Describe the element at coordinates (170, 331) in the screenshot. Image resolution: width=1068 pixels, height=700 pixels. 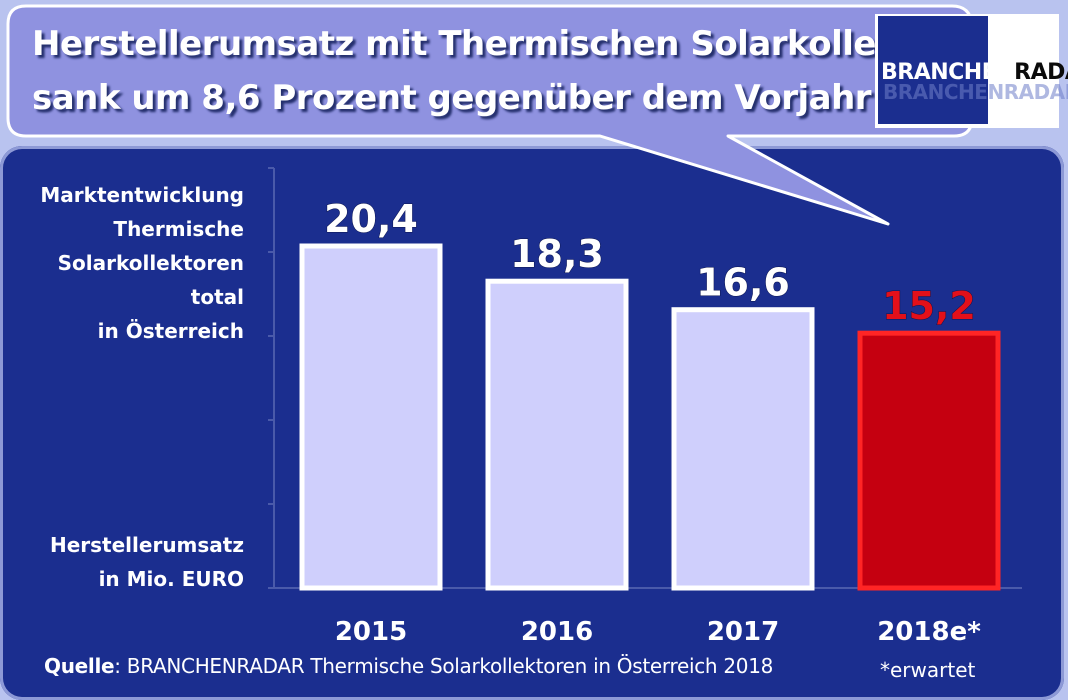
I see `y-axis-label-line: in Österreich` at that location.